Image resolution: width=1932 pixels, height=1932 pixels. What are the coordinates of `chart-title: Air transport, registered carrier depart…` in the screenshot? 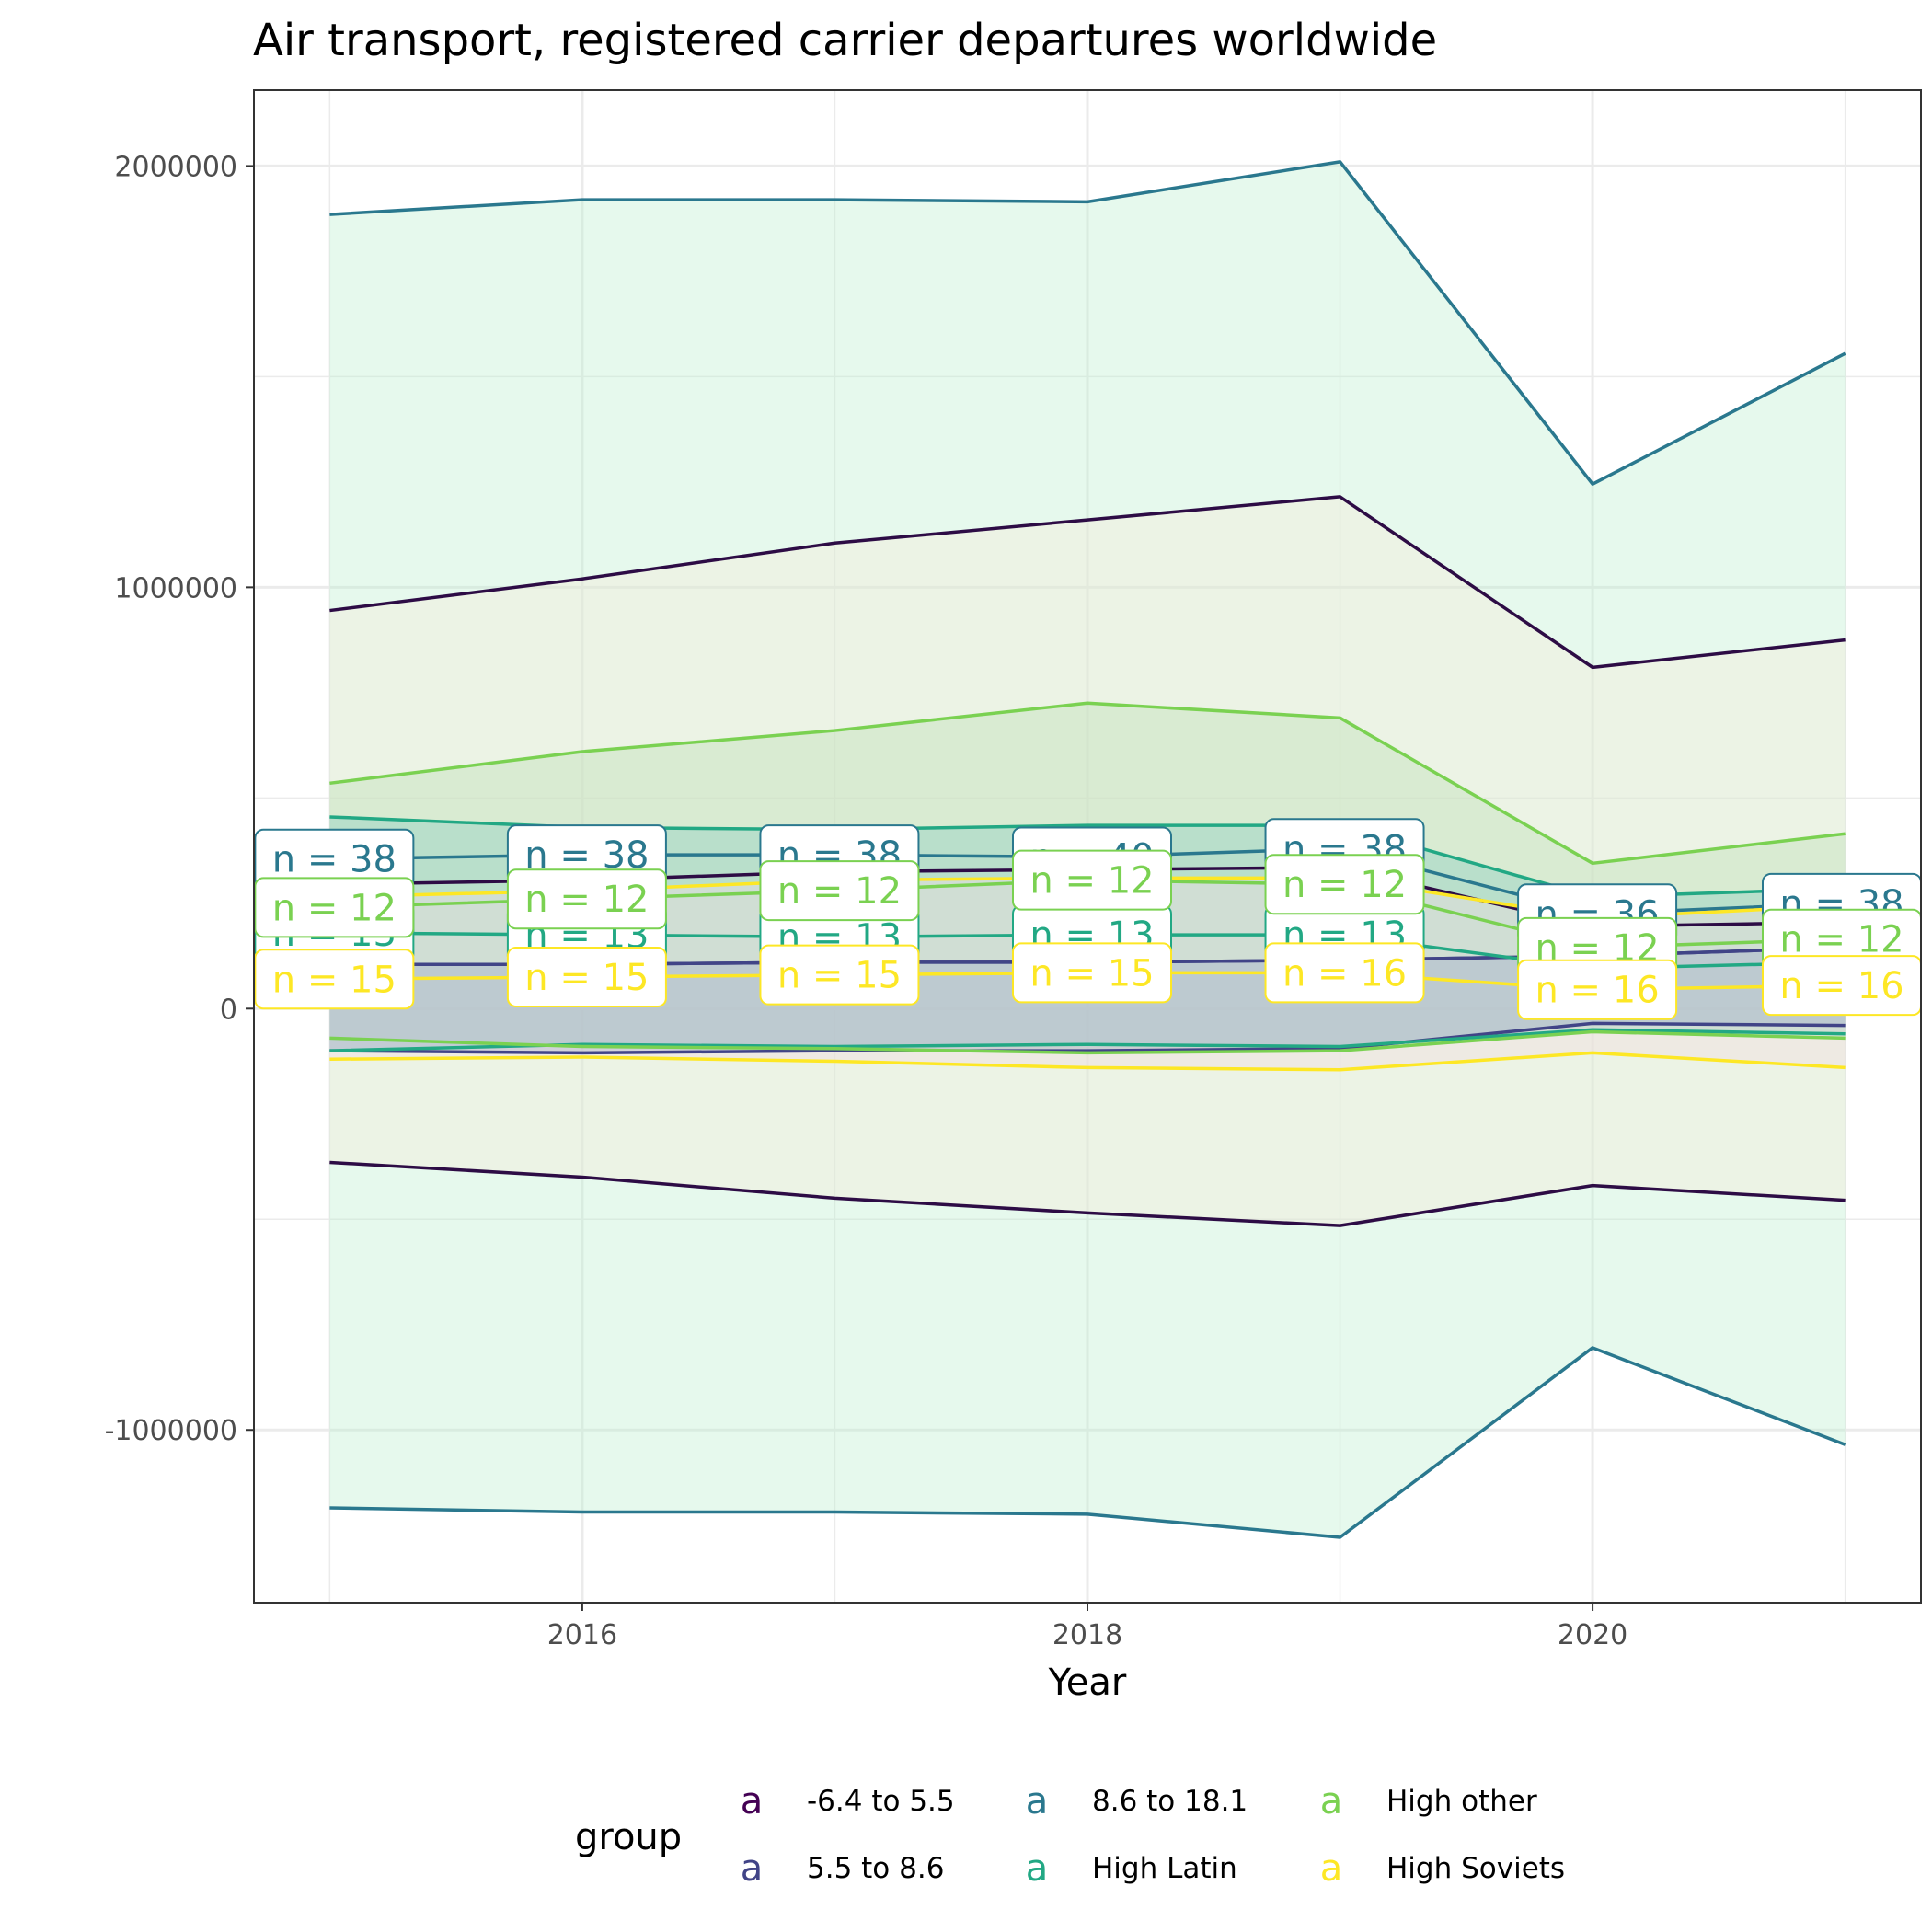 It's located at (845, 40).